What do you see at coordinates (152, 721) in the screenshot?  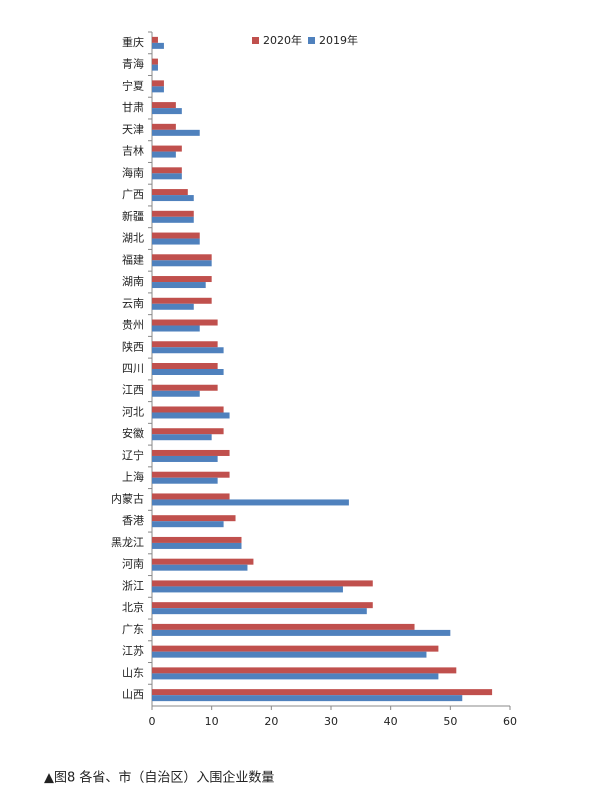 I see `x-tick-label: 0` at bounding box center [152, 721].